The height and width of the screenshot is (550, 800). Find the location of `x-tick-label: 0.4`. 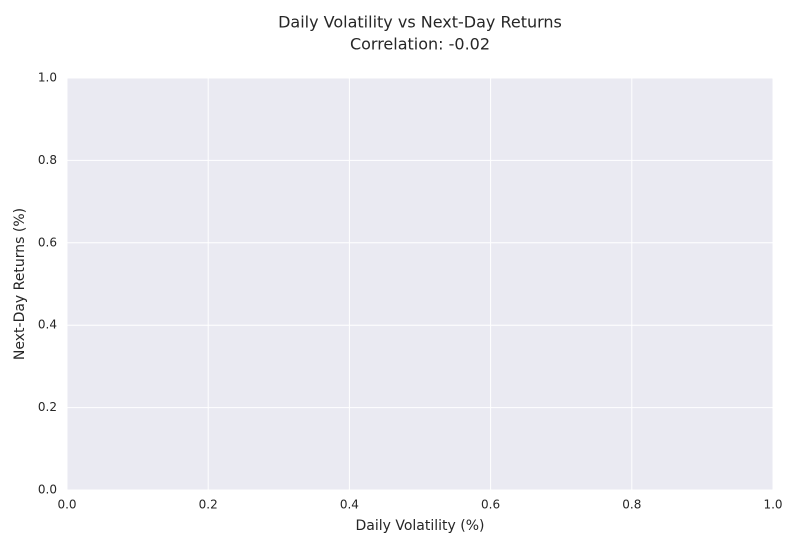

x-tick-label: 0.4 is located at coordinates (349, 505).